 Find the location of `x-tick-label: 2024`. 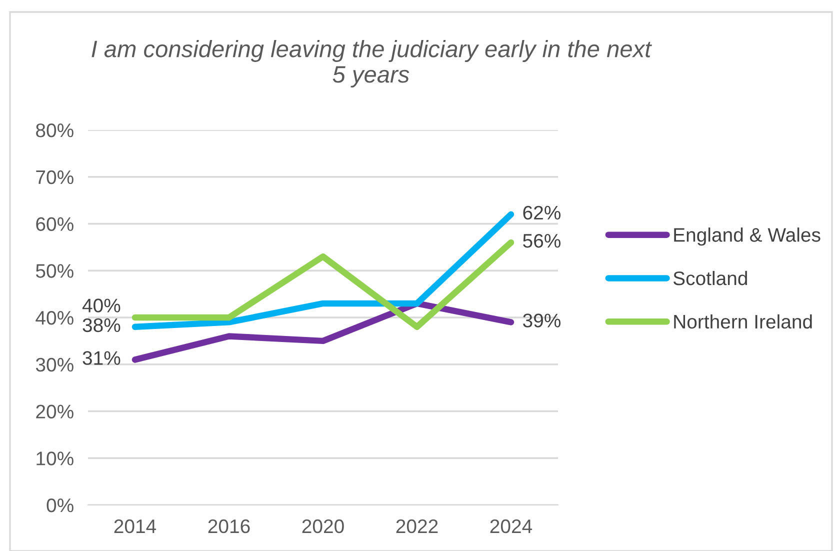

x-tick-label: 2024 is located at coordinates (511, 526).